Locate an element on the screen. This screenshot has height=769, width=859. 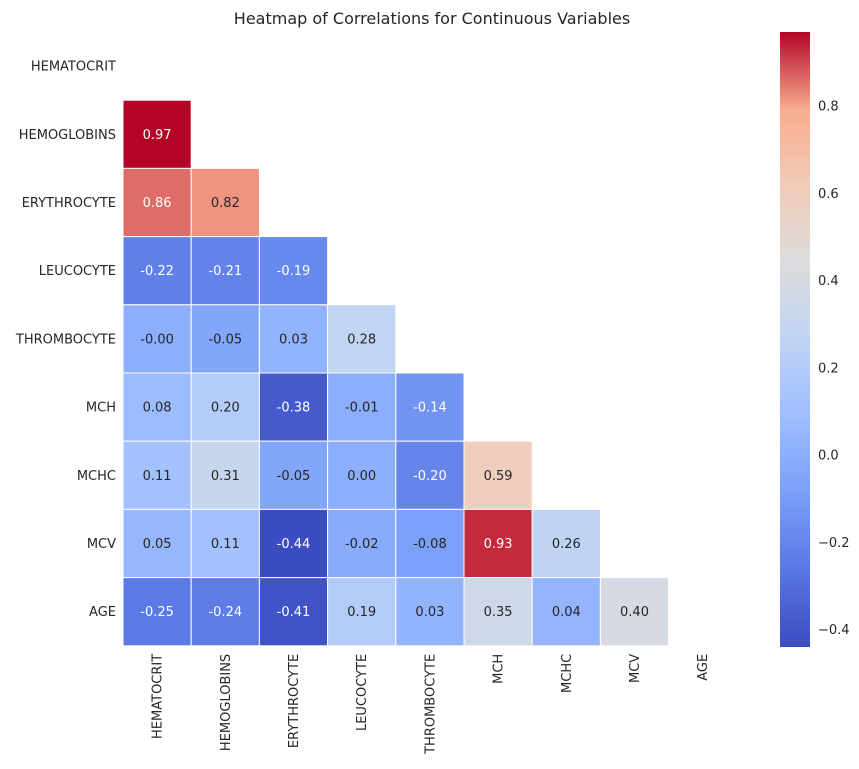
colorbar-tick-label: 0.0 is located at coordinates (828, 456).